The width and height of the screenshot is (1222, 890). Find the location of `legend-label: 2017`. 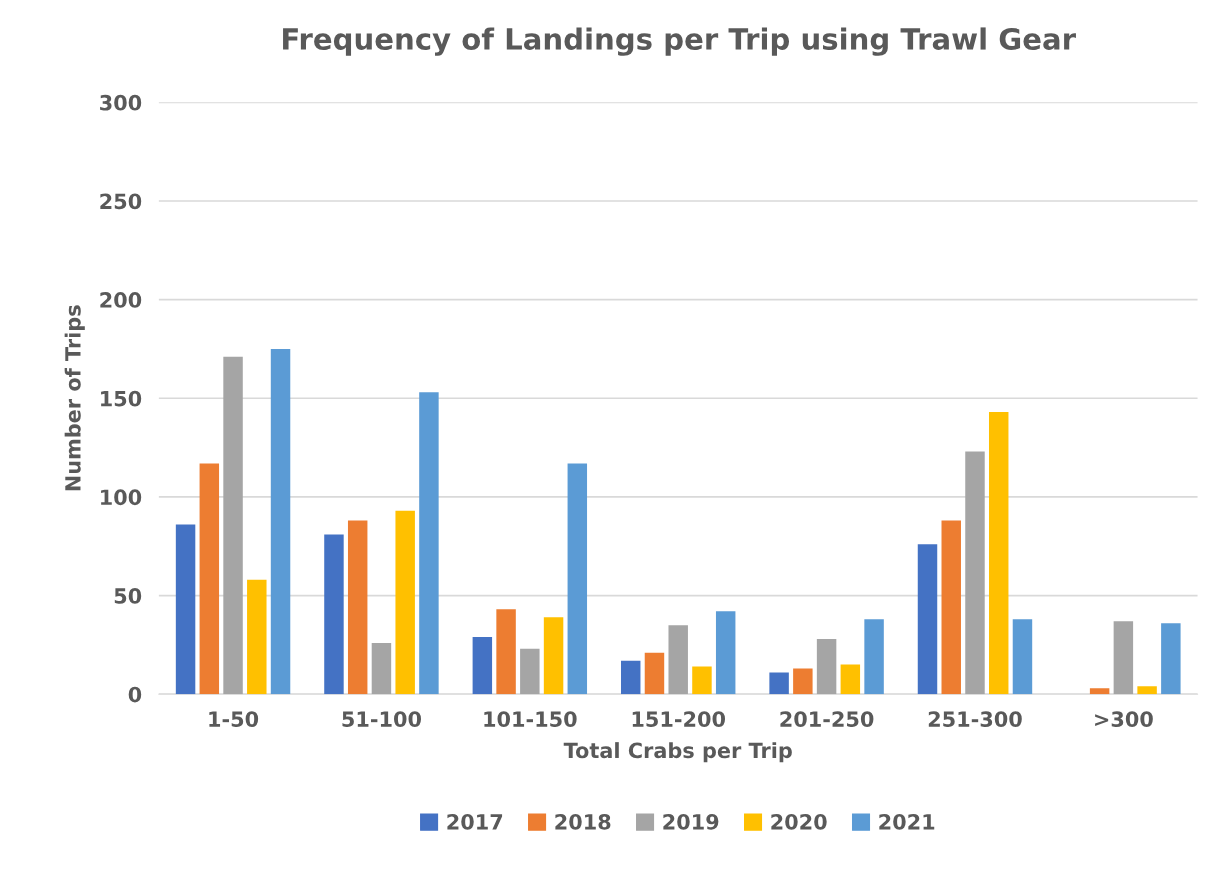

legend-label: 2017 is located at coordinates (475, 821).